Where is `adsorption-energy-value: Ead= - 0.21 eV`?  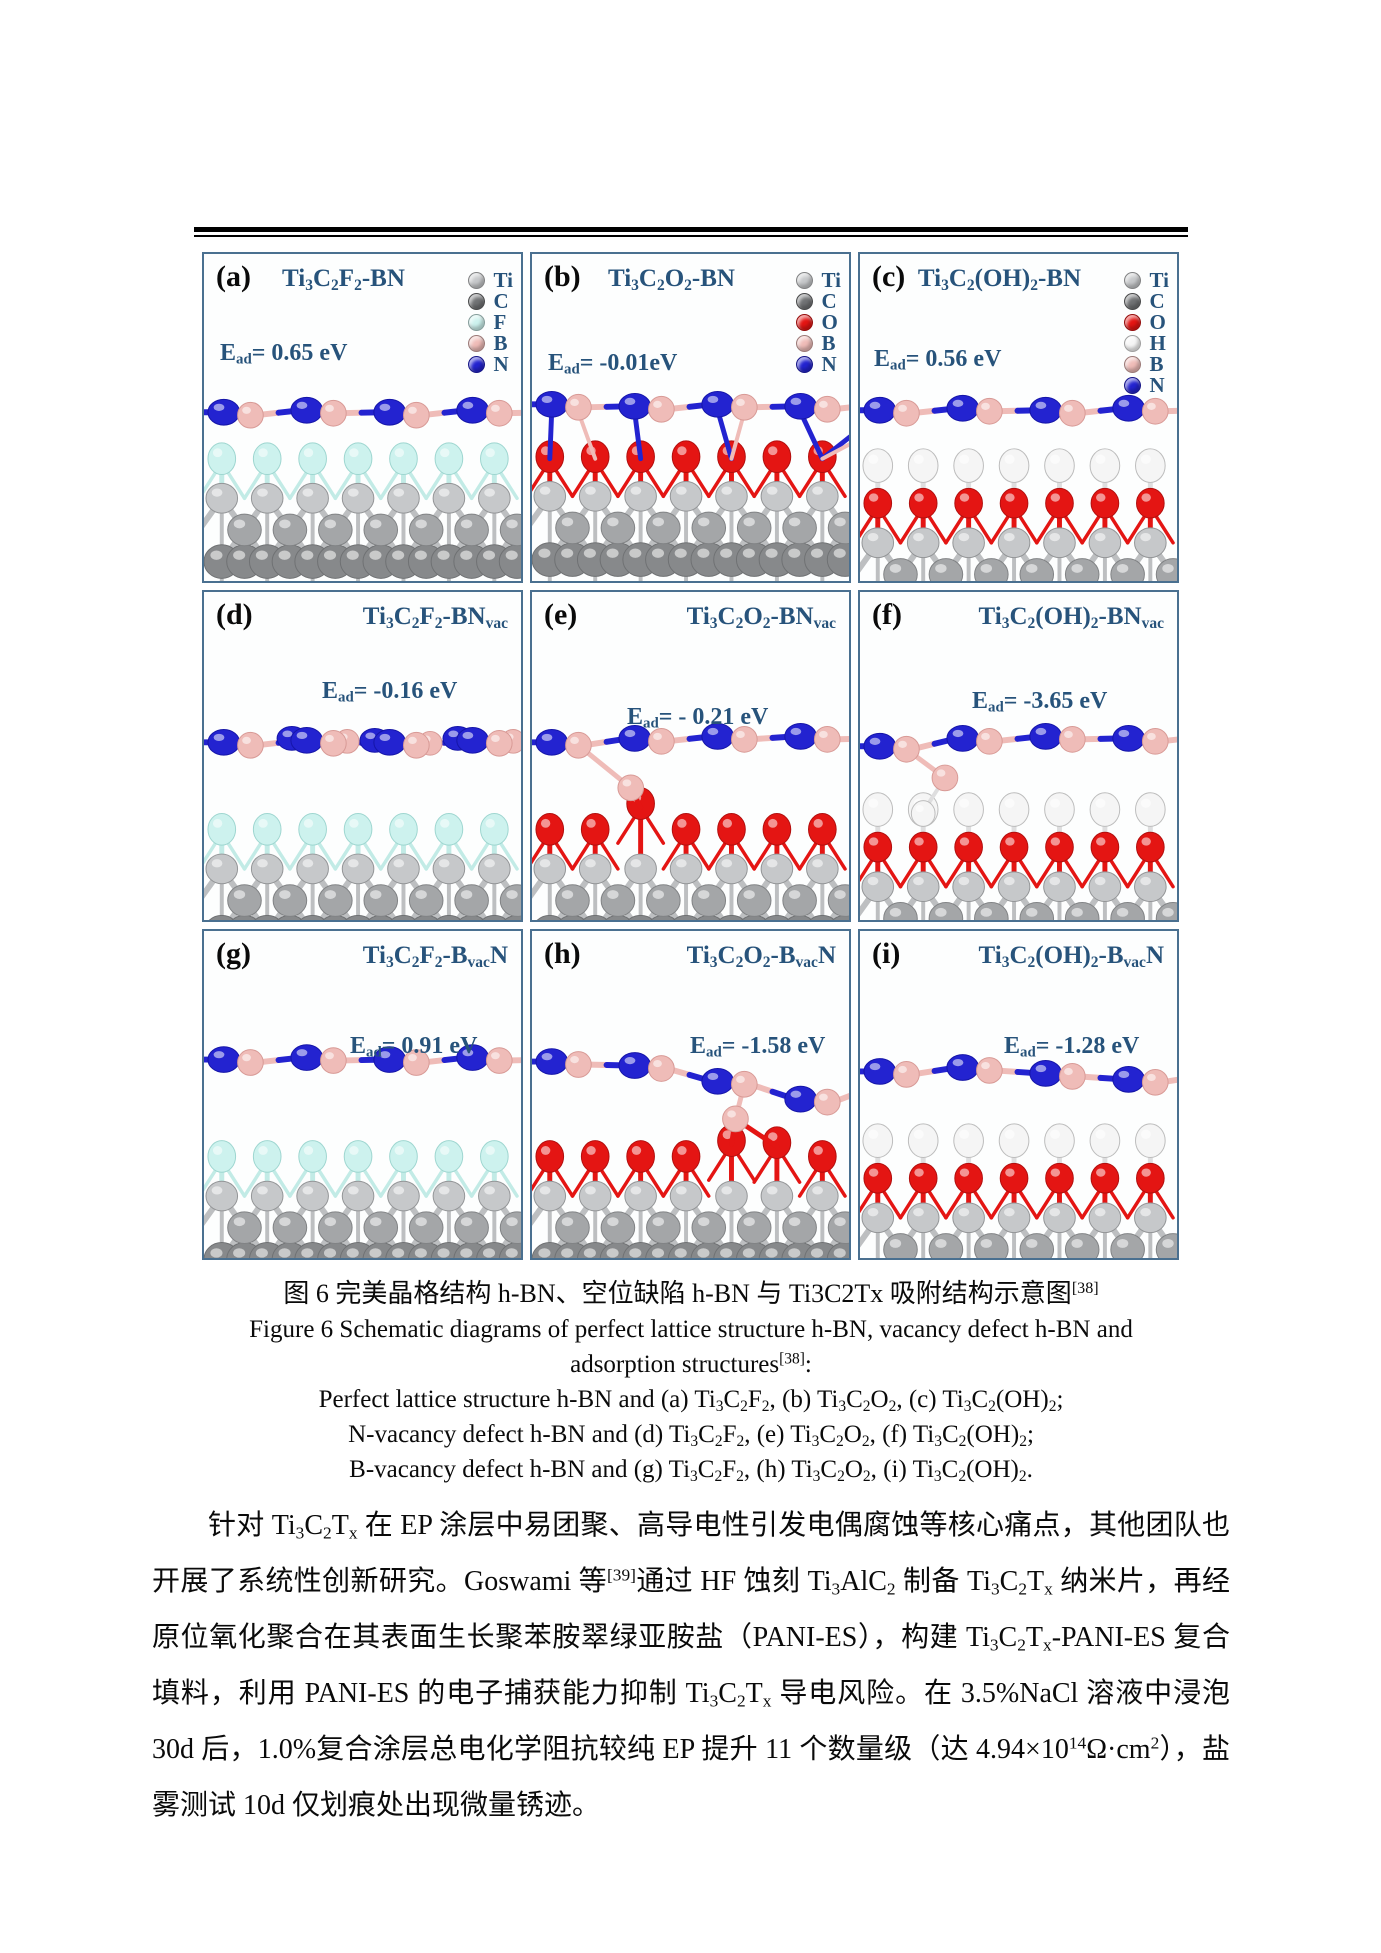 adsorption-energy-value: Ead= - 0.21 eV is located at coordinates (698, 718).